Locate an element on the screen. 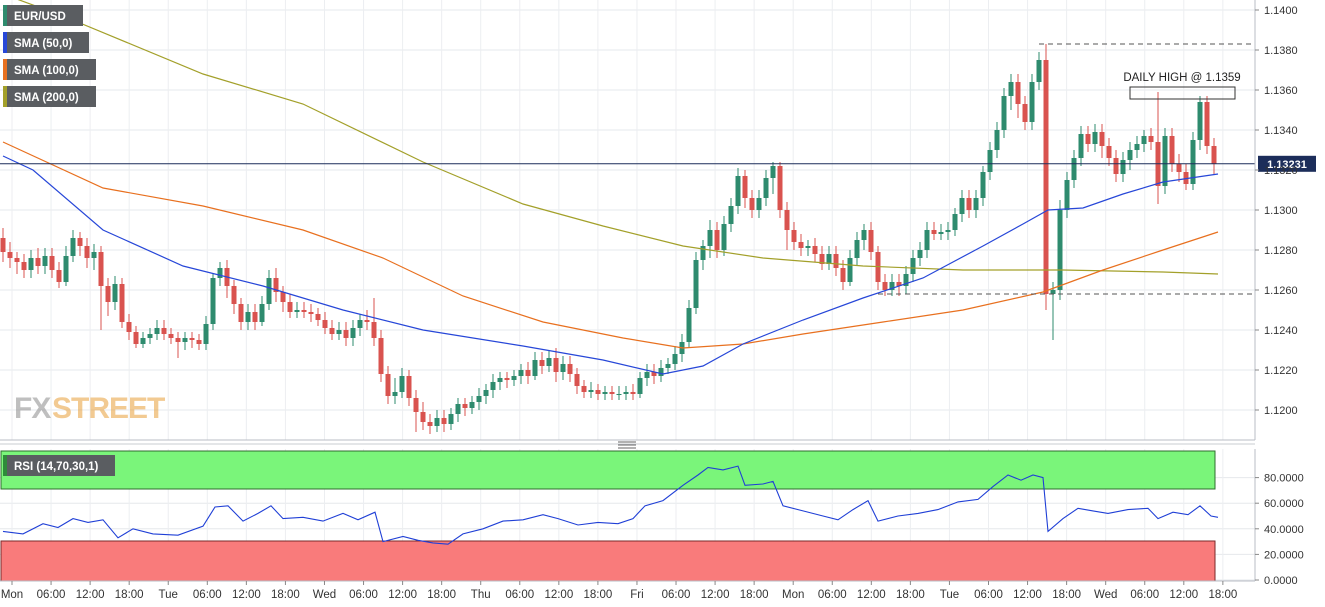 This screenshot has height=607, width=1325. legend-eurusd-bg is located at coordinates (43, 15).